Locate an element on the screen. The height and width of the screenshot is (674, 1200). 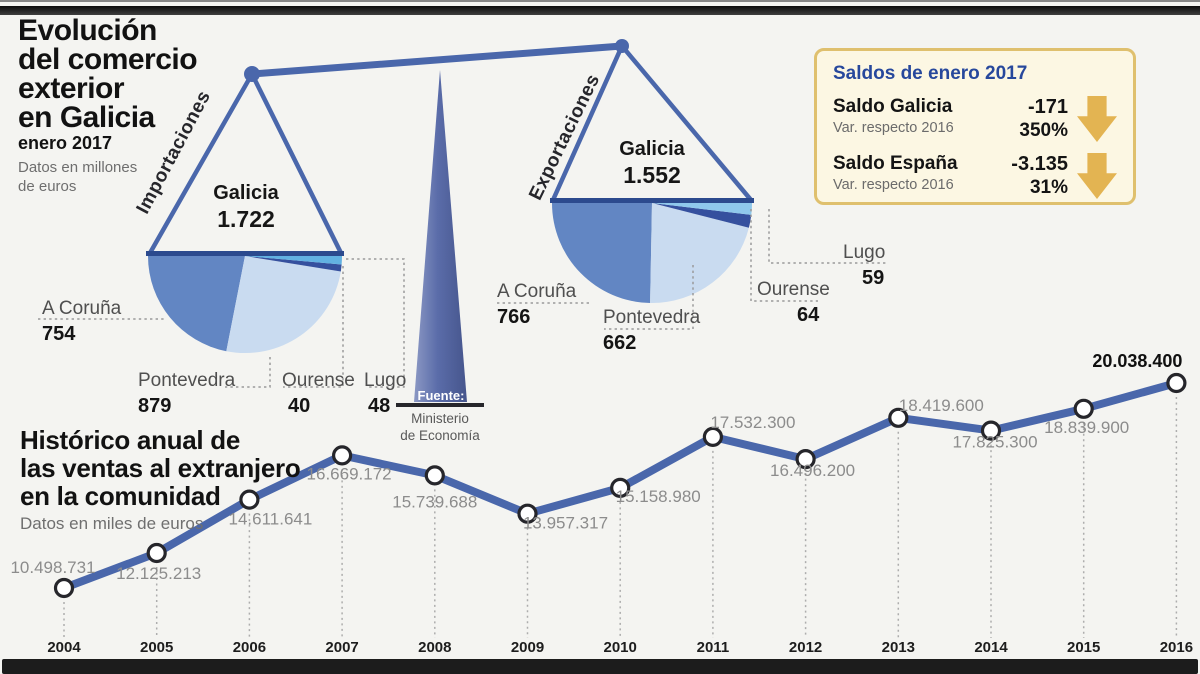
leader-pontevedra-imp is located at coordinates (248, 372).